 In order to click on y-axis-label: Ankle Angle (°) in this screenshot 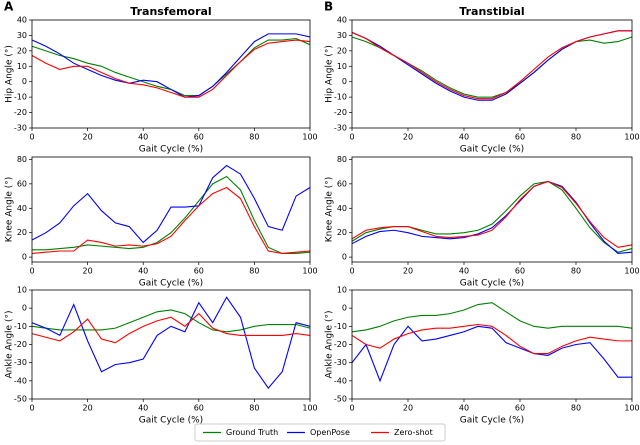, I will do `click(10, 345)`.